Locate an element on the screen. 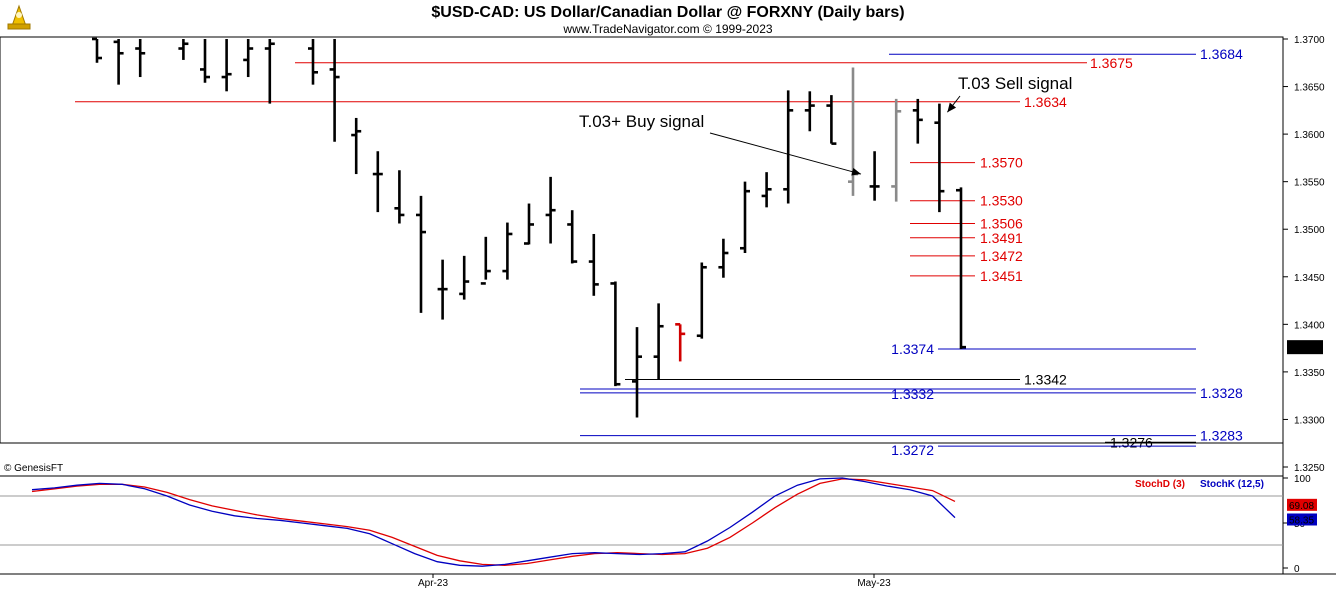  time-axis: Apr-23 May-23 is located at coordinates (654, 581).